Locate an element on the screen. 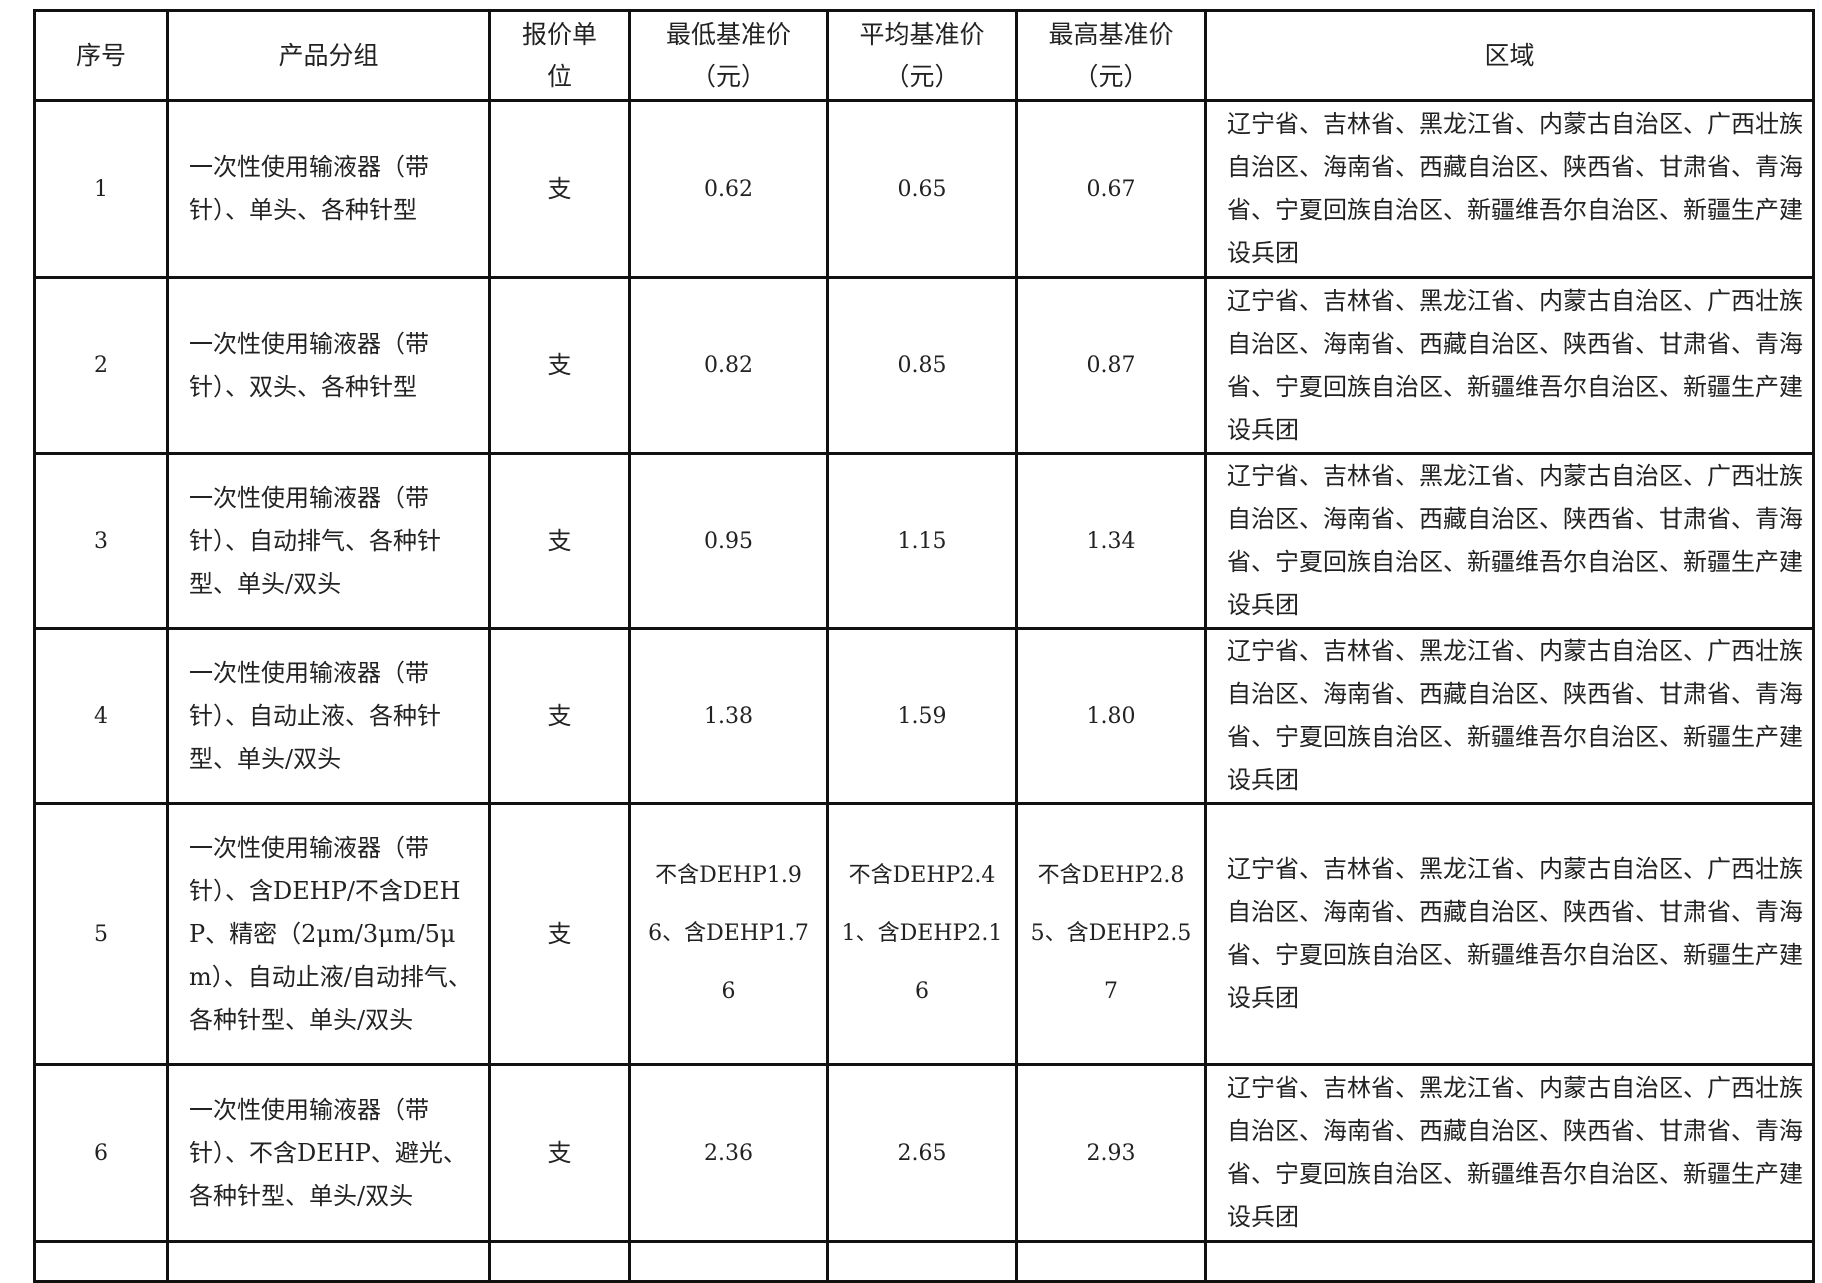  avg-price: 2.65 is located at coordinates (922, 1153).